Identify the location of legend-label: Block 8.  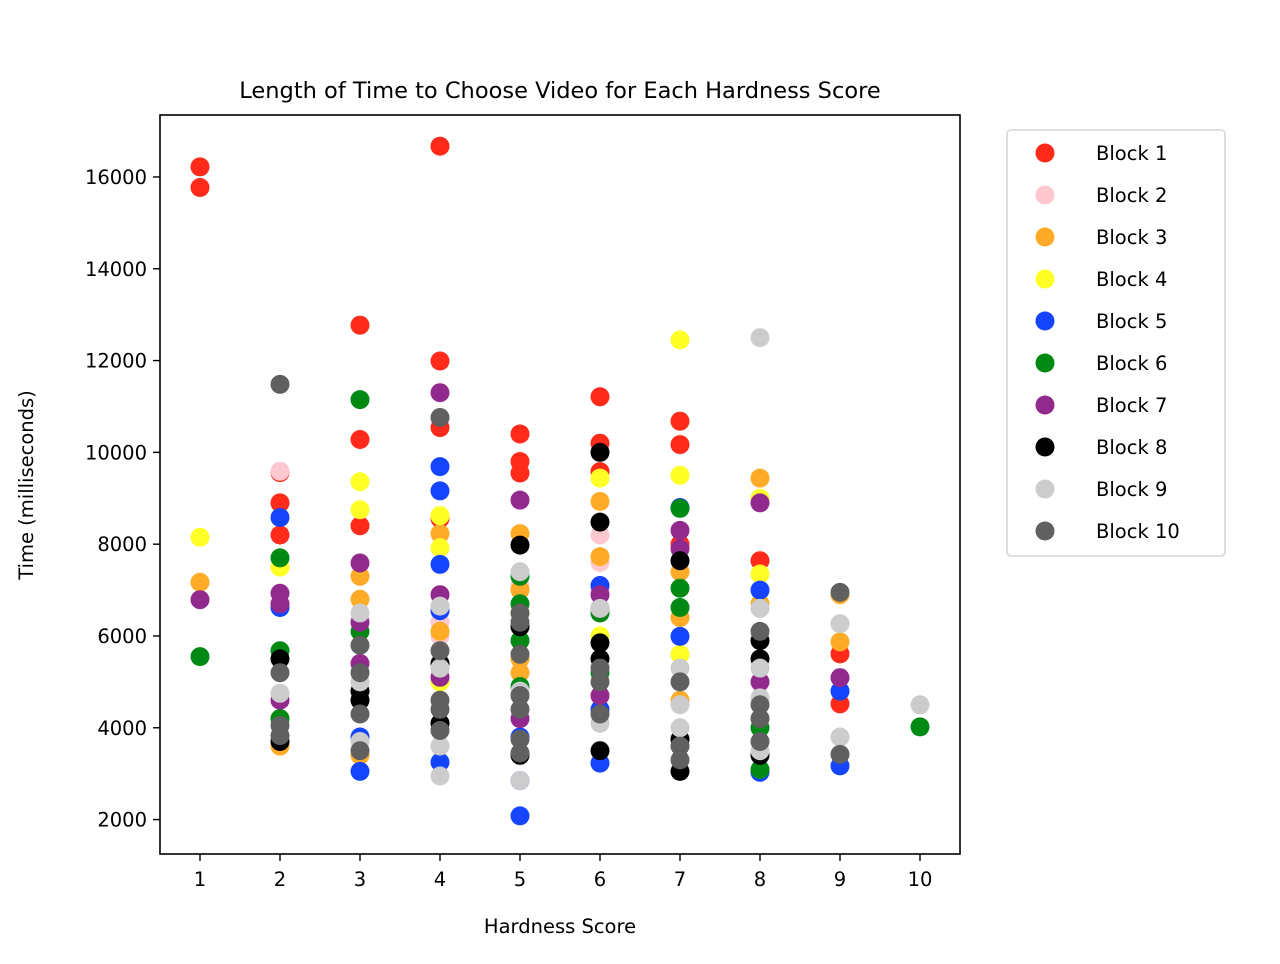
(1131, 447).